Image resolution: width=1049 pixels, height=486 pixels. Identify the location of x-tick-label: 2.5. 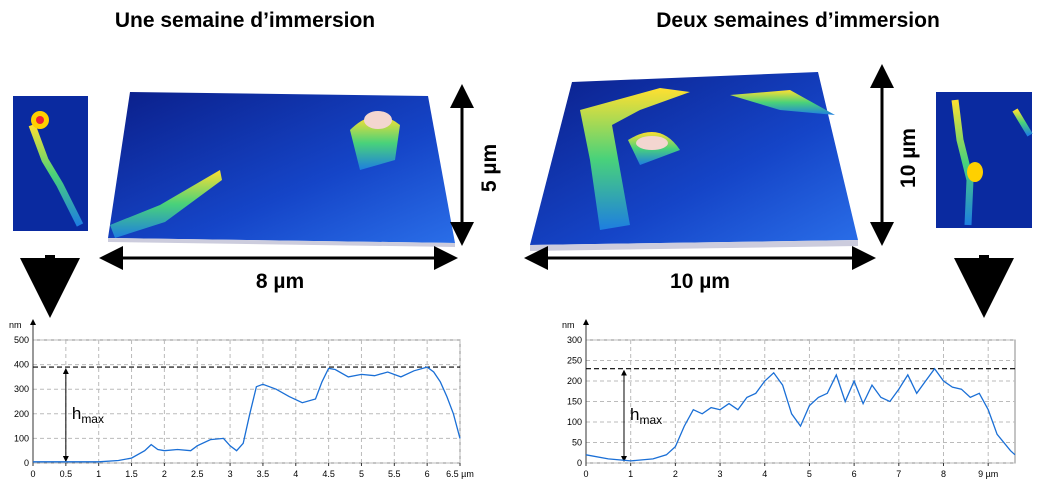
(197, 474).